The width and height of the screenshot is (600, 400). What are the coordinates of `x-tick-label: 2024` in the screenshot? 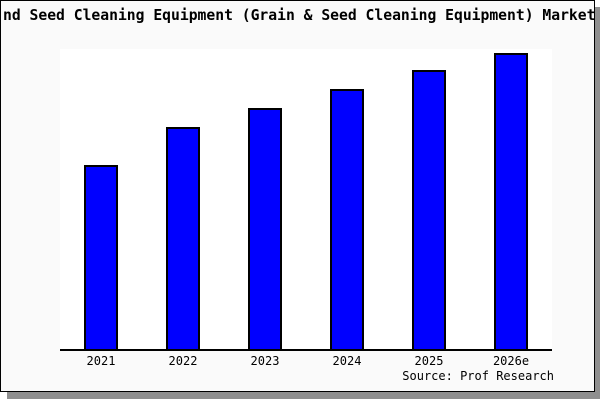 It's located at (347, 361).